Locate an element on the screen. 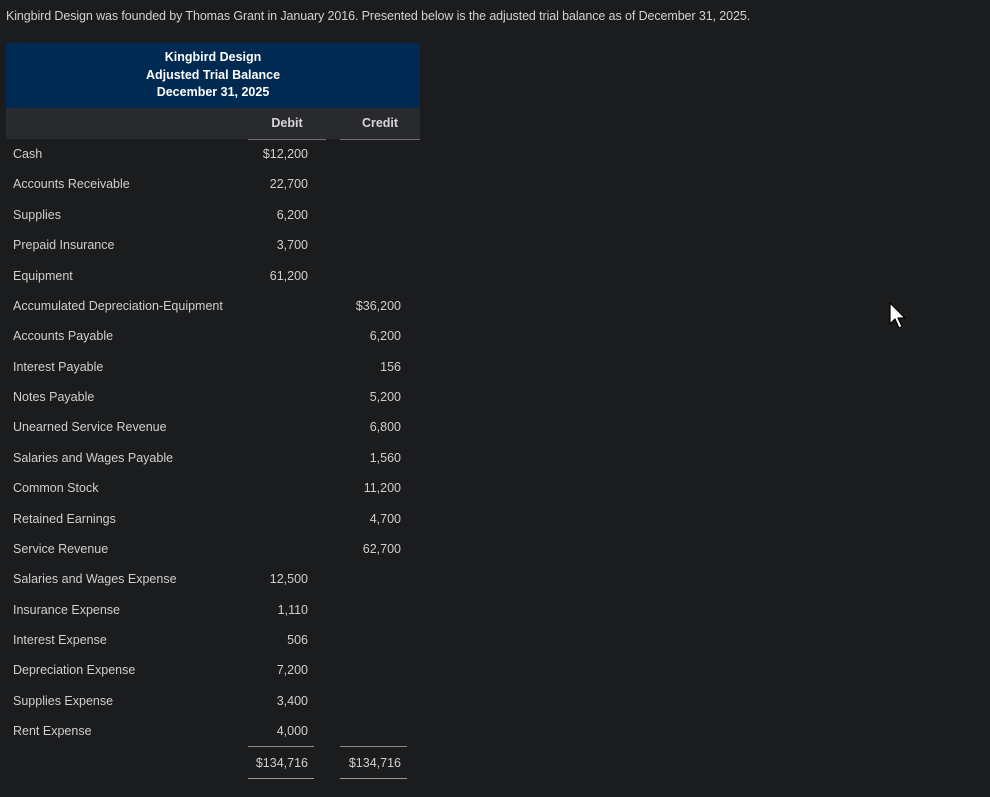  account-name: Insurance Expense is located at coordinates (67, 610).